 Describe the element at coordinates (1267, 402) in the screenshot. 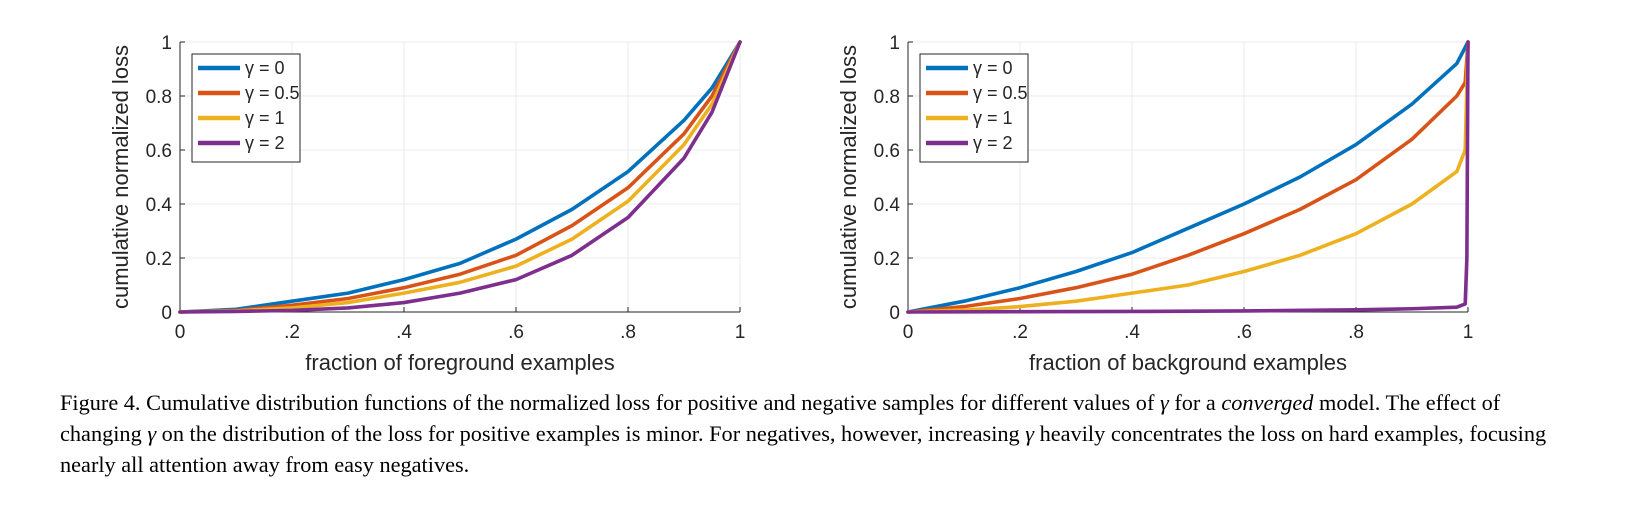

I see `caption-emph: converged` at that location.